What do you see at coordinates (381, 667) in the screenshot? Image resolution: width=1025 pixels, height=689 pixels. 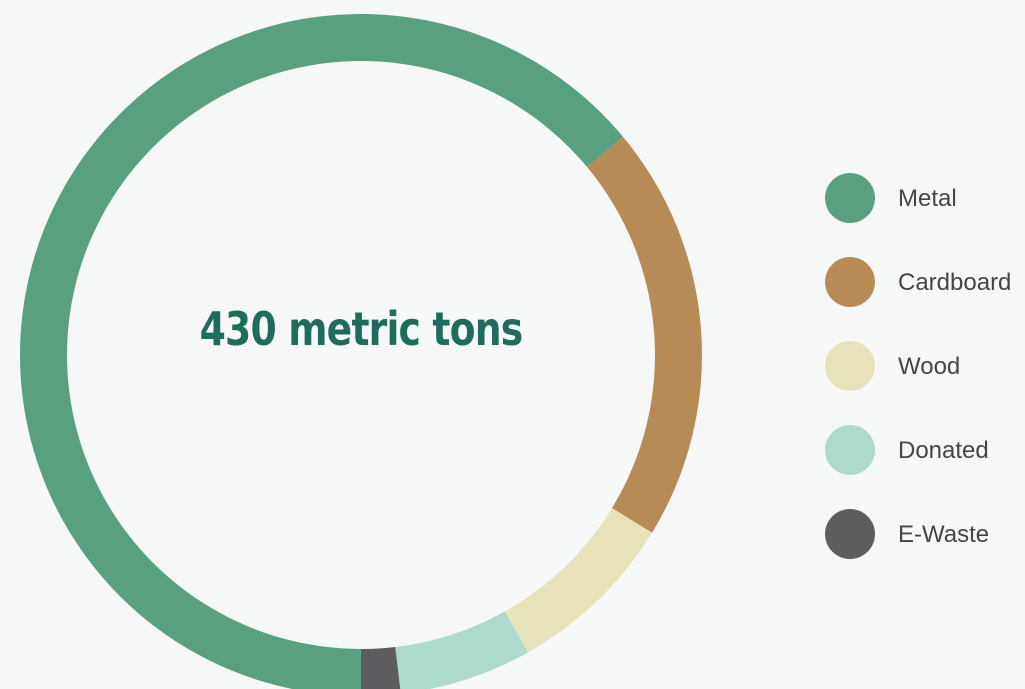 I see `donut-segment-e-waste` at bounding box center [381, 667].